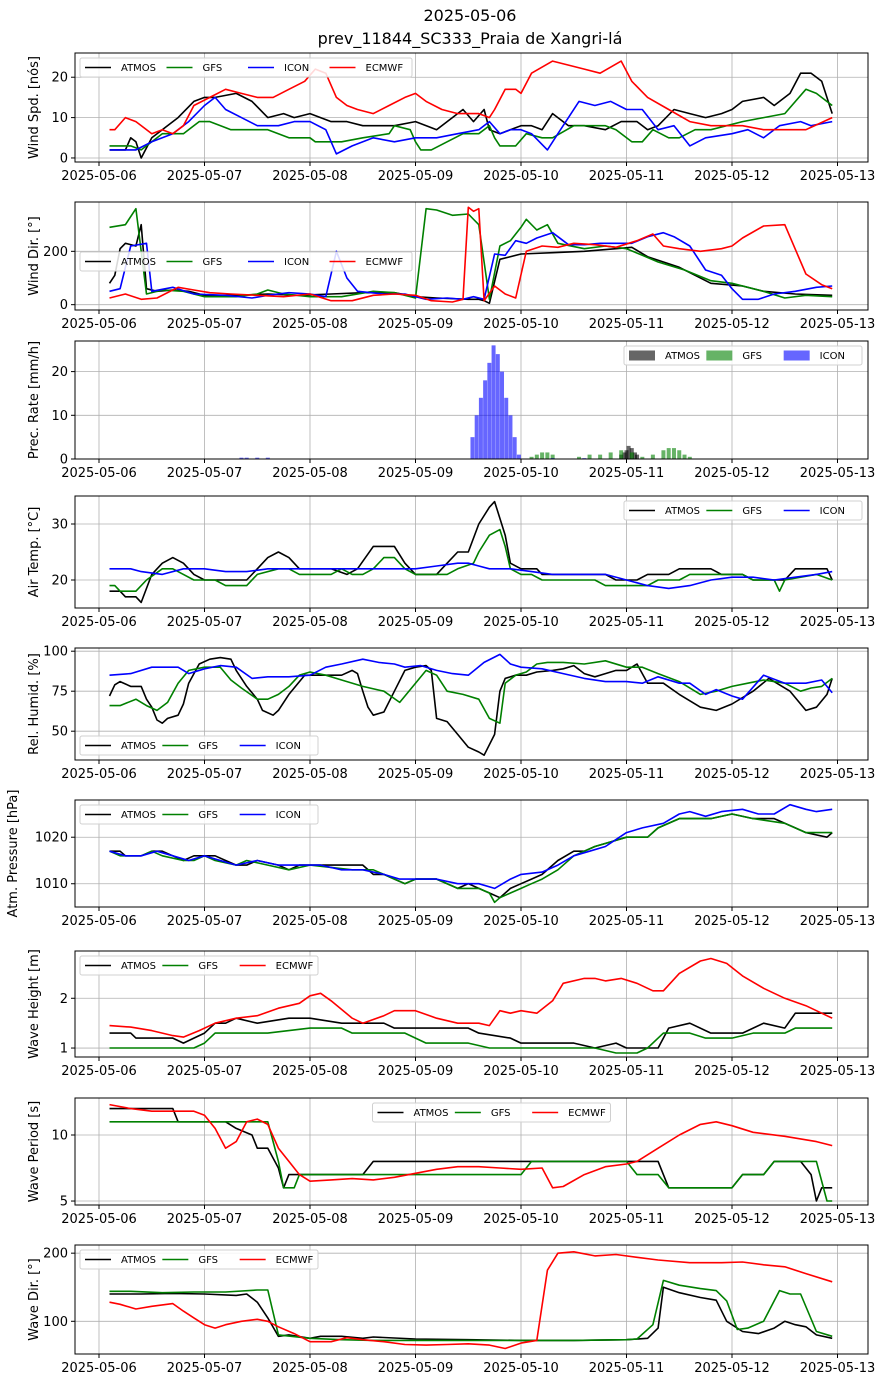  I want to click on x-tick-label: 2025-05-09, so click(416, 176).